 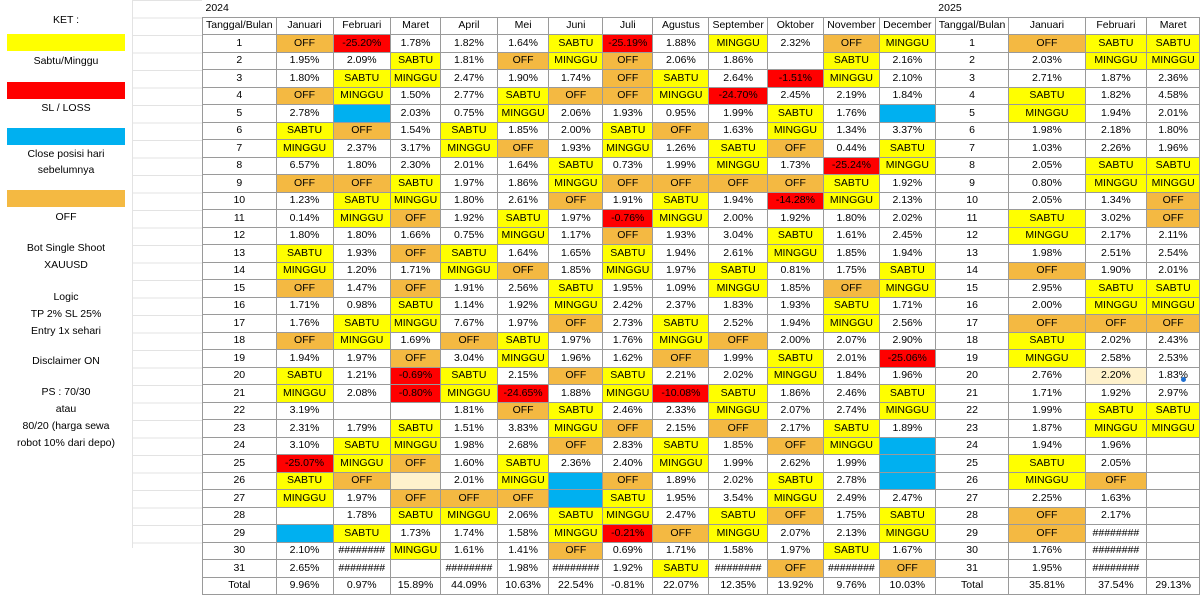 What do you see at coordinates (681, 253) in the screenshot?
I see `sheet-cell: 1.94%` at bounding box center [681, 253].